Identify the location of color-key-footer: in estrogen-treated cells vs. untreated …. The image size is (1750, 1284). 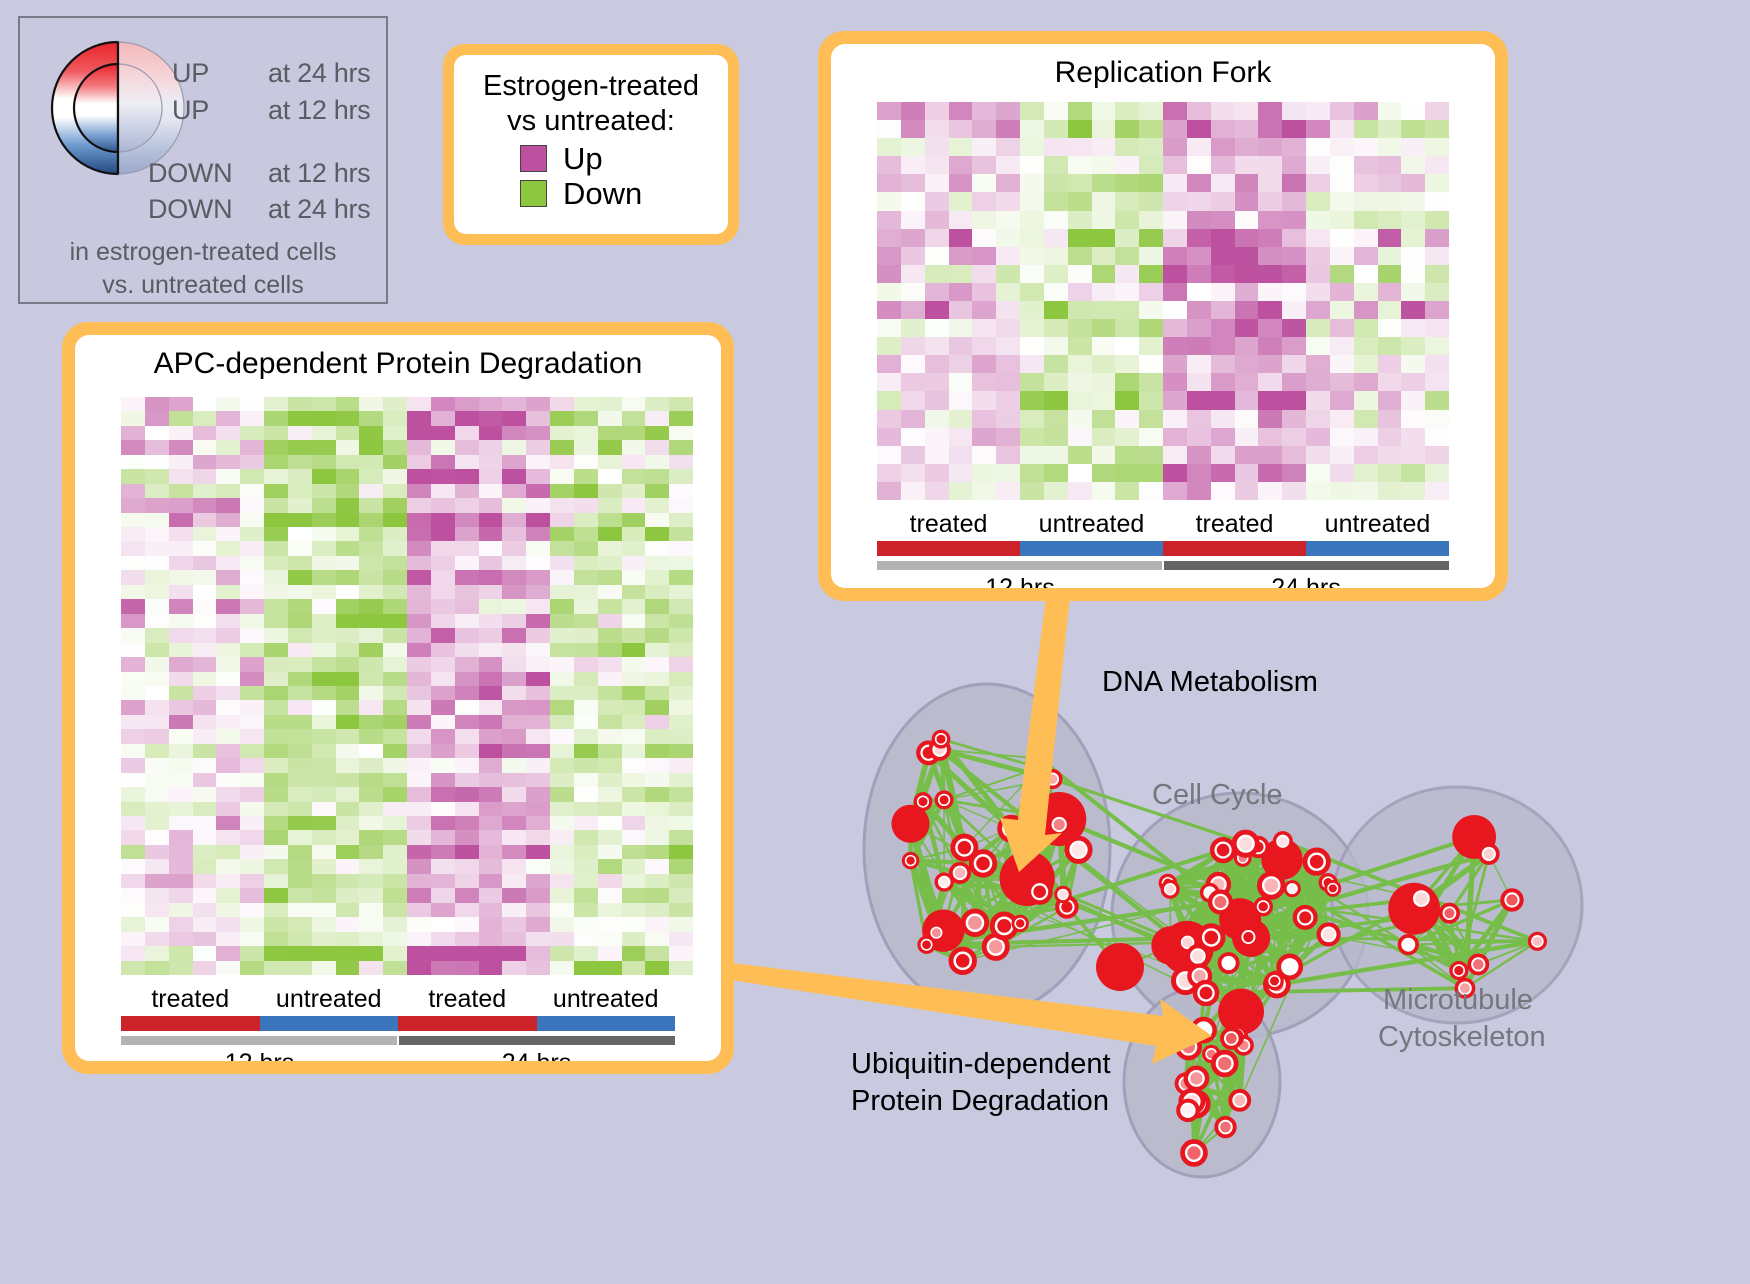
(203, 269).